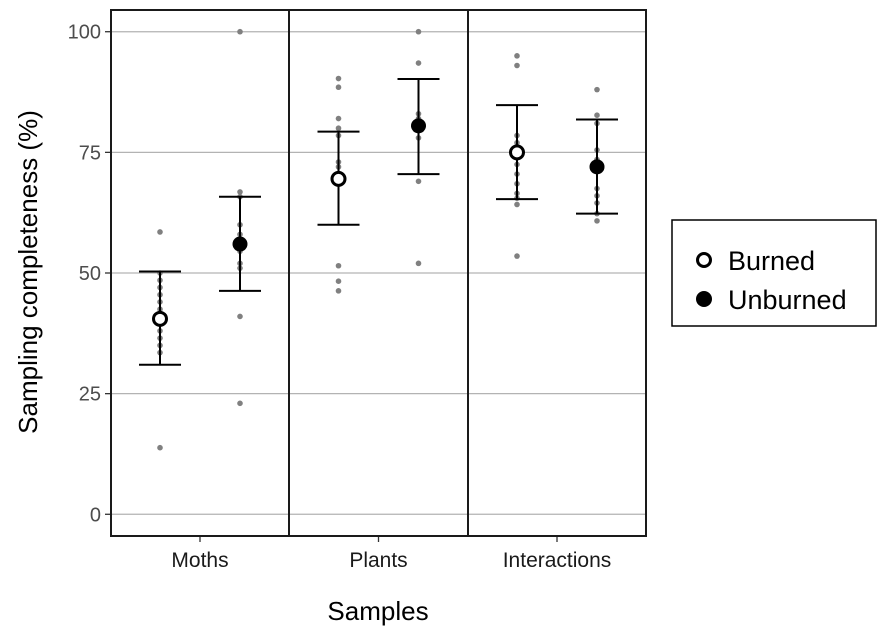 The height and width of the screenshot is (632, 878). I want to click on legend-box, so click(774, 273).